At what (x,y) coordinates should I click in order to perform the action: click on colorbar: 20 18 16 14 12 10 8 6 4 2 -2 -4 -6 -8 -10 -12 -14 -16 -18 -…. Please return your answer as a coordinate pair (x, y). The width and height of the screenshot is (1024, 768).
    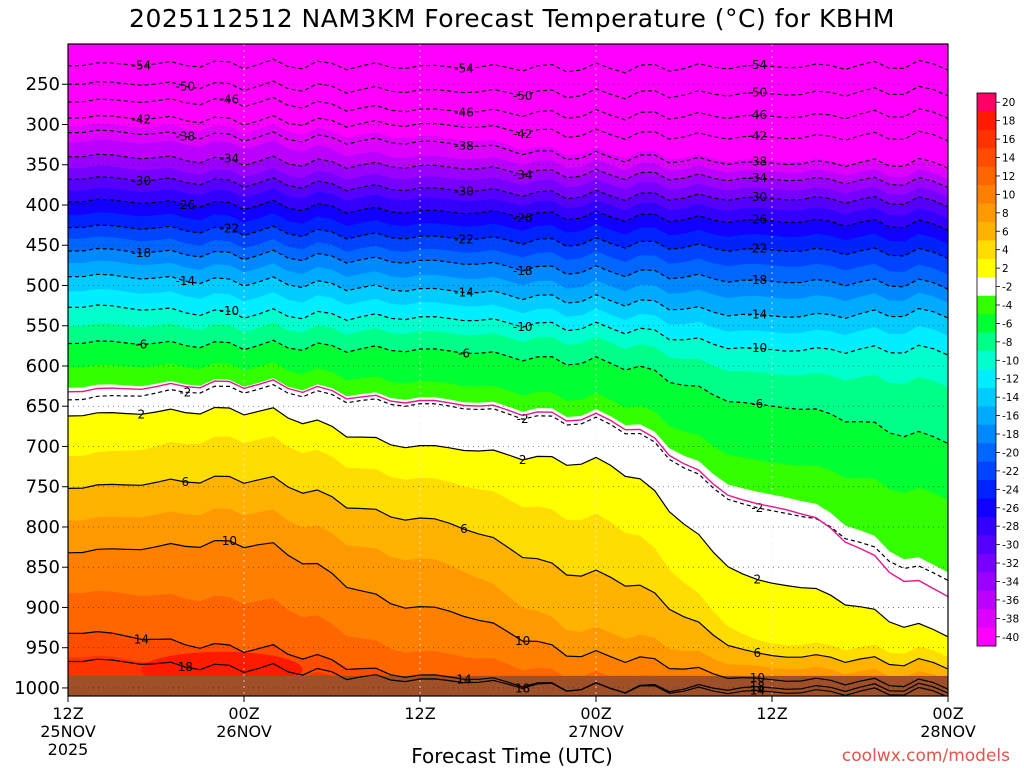
    Looking at the image, I should click on (997, 369).